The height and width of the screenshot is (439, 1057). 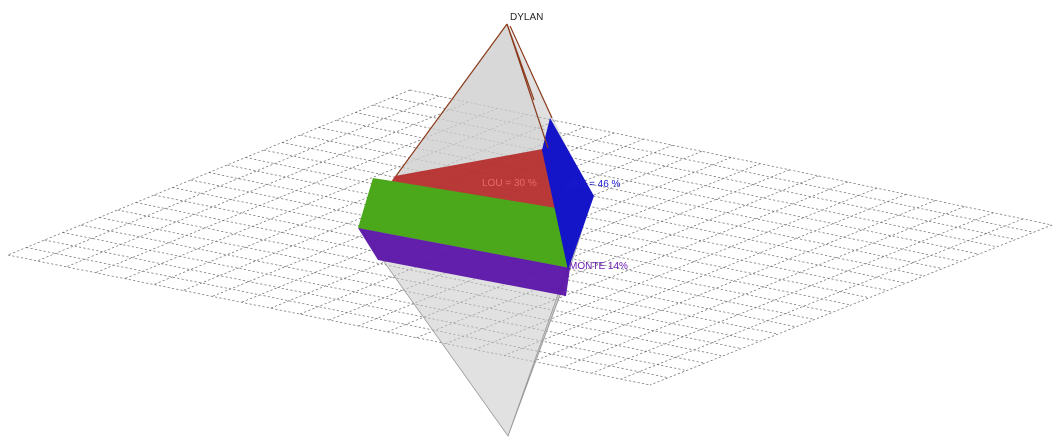 What do you see at coordinates (464, 223) in the screenshot?
I see `segment-green` at bounding box center [464, 223].